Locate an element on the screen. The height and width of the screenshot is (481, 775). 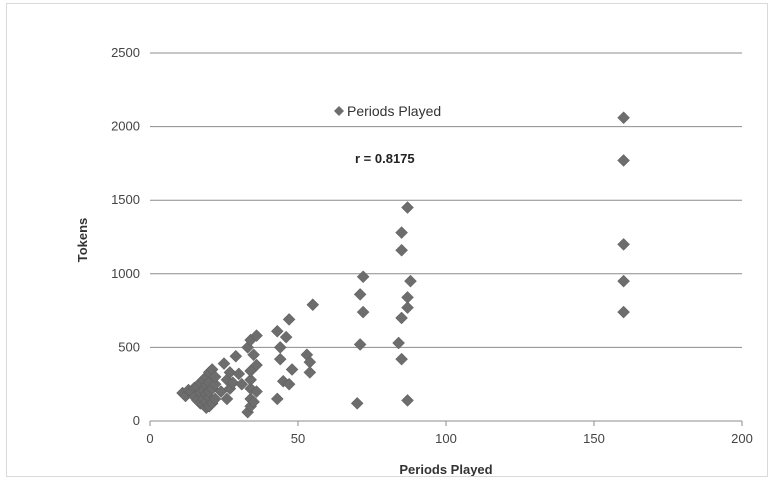
x-axis-title: Periods Played is located at coordinates (445, 469).